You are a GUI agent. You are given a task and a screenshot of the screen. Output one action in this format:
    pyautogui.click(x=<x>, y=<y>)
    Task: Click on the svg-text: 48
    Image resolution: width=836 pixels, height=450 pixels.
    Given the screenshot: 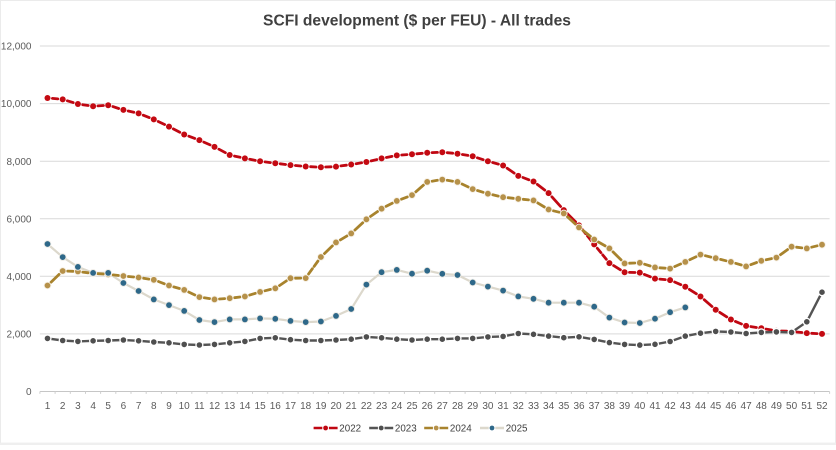 What is the action you would take?
    pyautogui.click(x=762, y=406)
    